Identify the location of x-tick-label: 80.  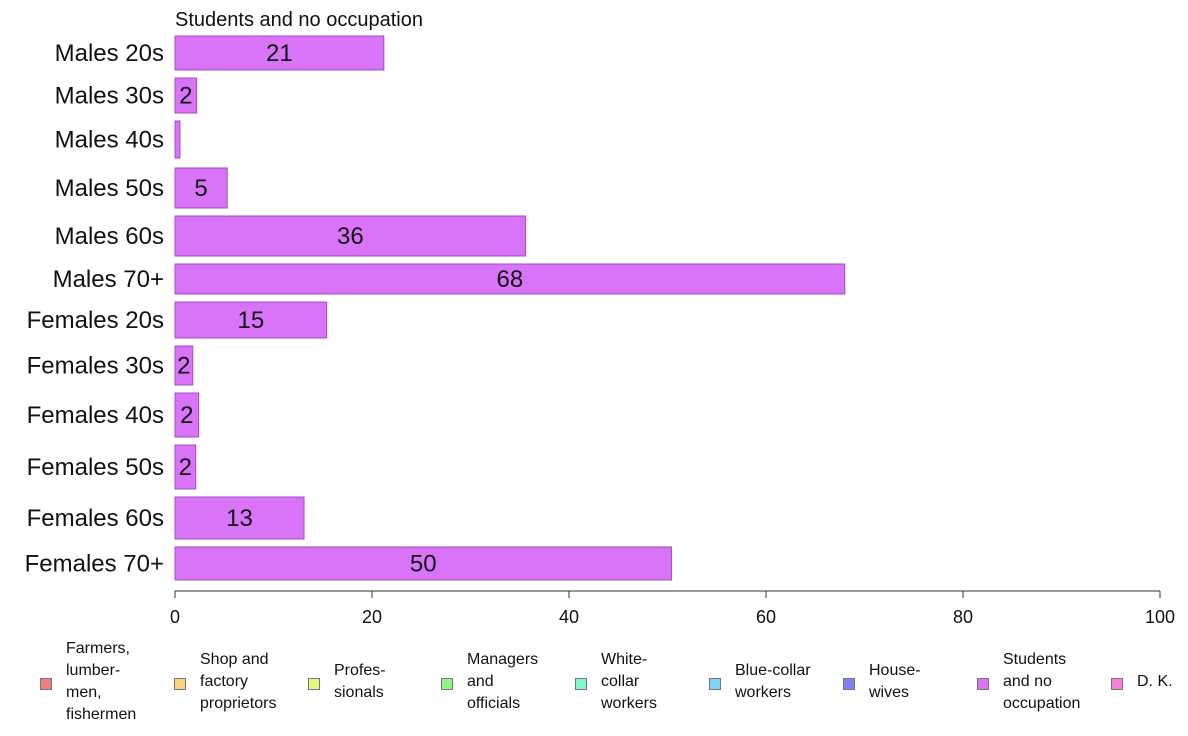
(963, 617).